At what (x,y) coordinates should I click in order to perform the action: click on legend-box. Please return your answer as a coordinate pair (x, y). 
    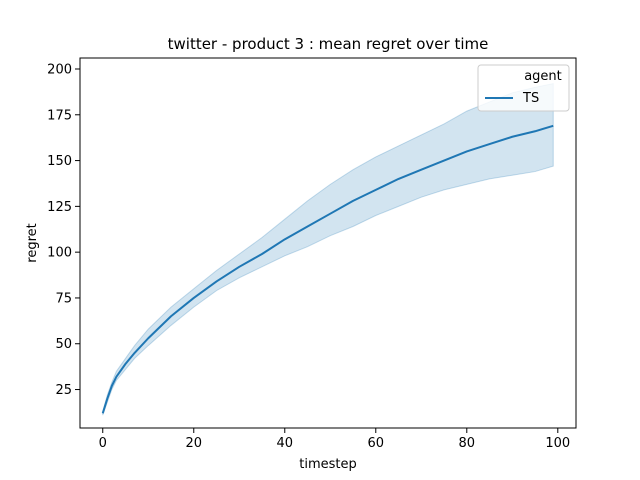
    Looking at the image, I should click on (523, 88).